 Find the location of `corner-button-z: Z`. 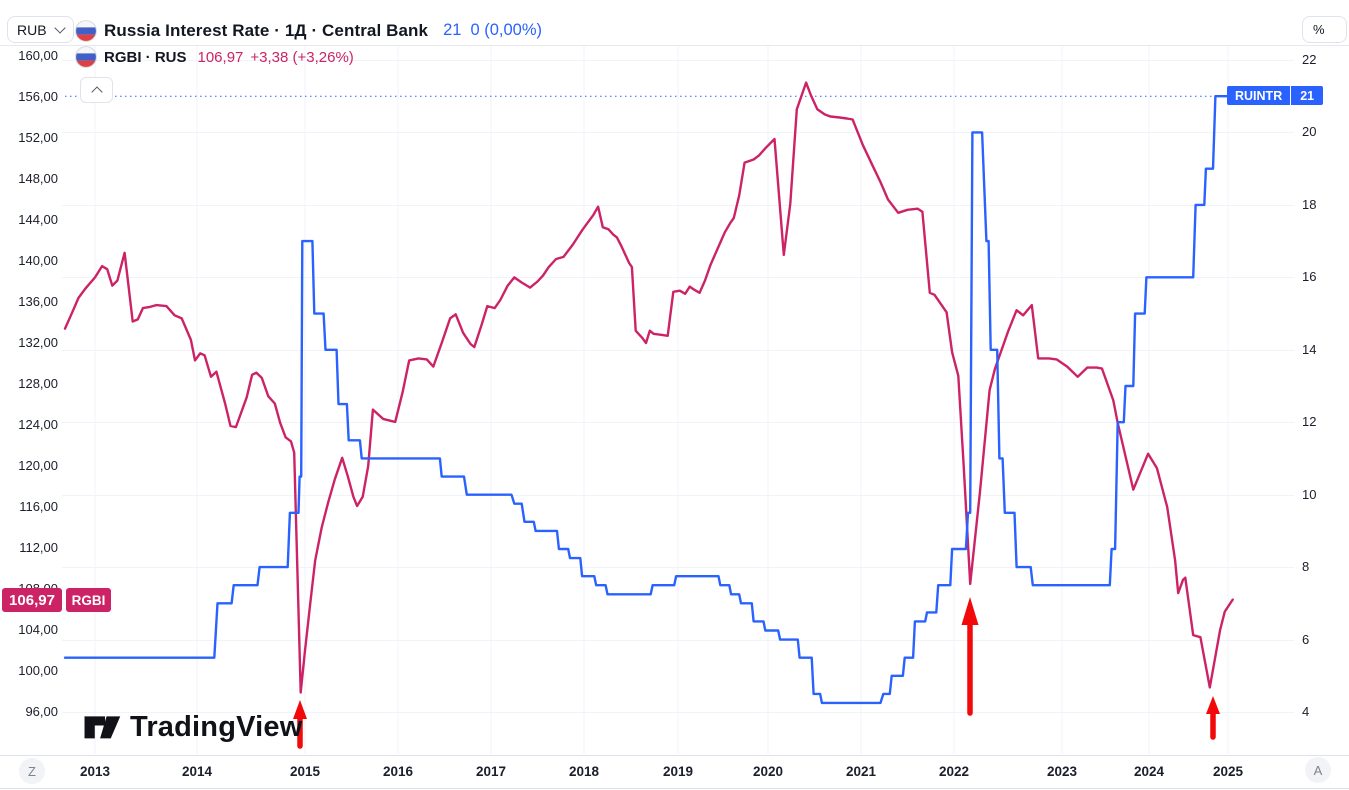

corner-button-z: Z is located at coordinates (32, 771).